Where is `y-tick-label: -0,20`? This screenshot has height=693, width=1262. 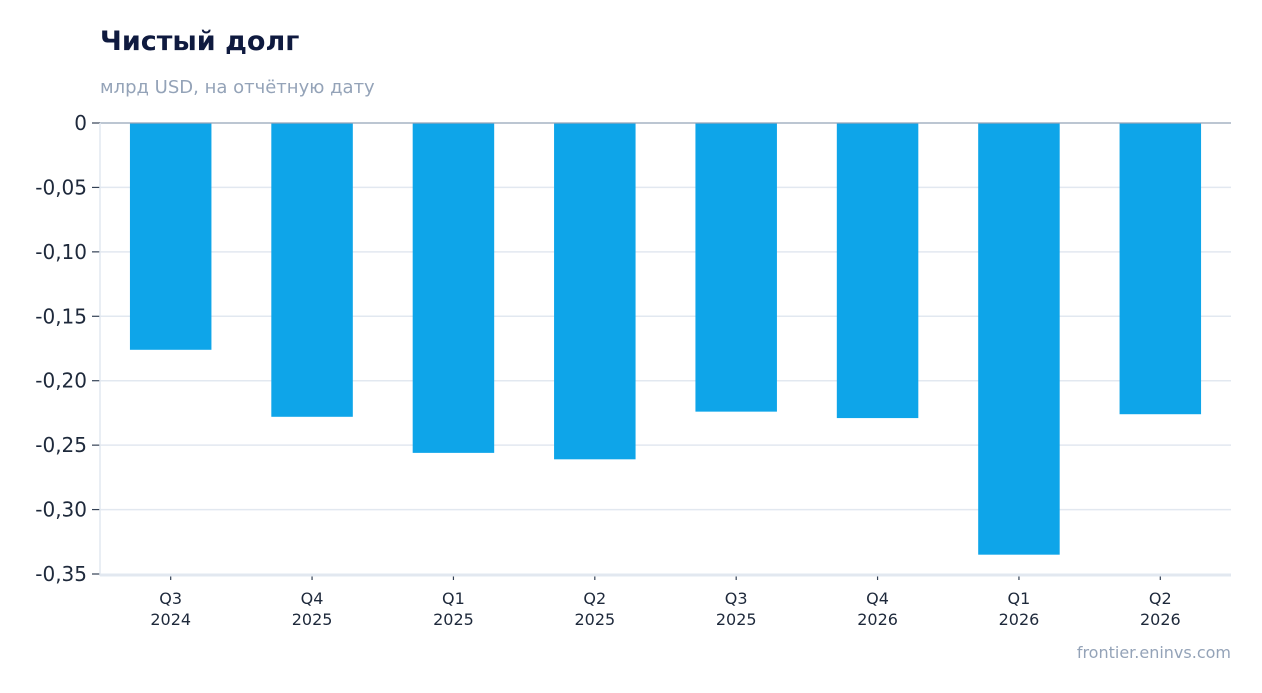 y-tick-label: -0,20 is located at coordinates (61, 381).